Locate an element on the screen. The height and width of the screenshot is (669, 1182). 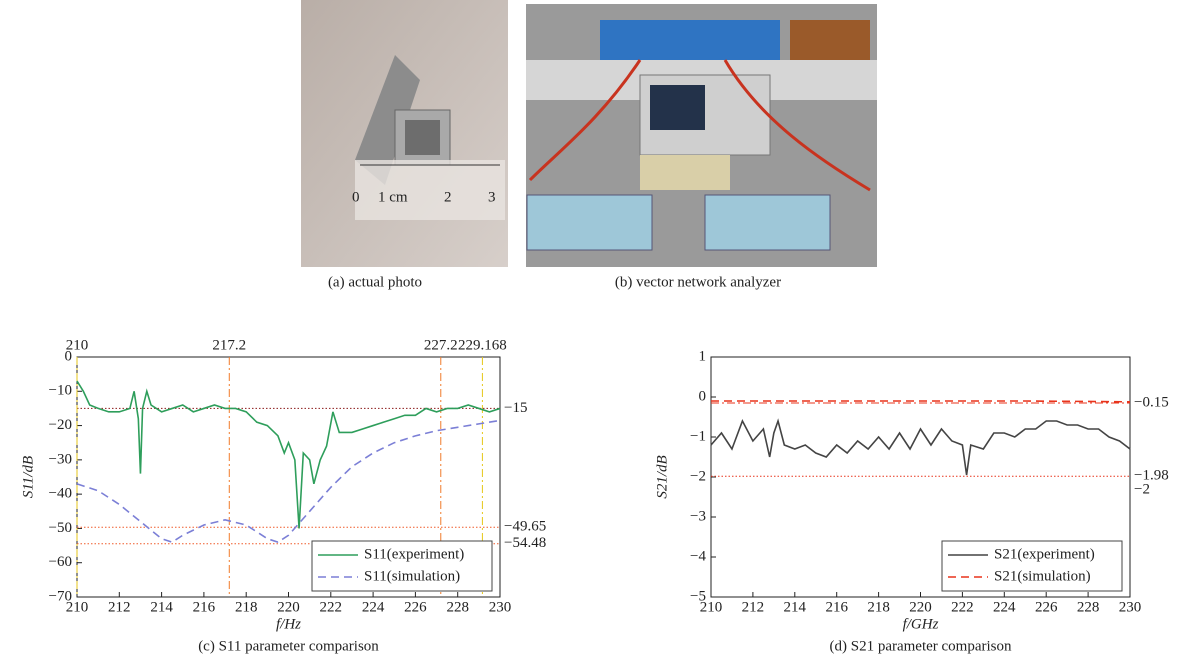
y-tick-label: −5 is located at coordinates (698, 596).